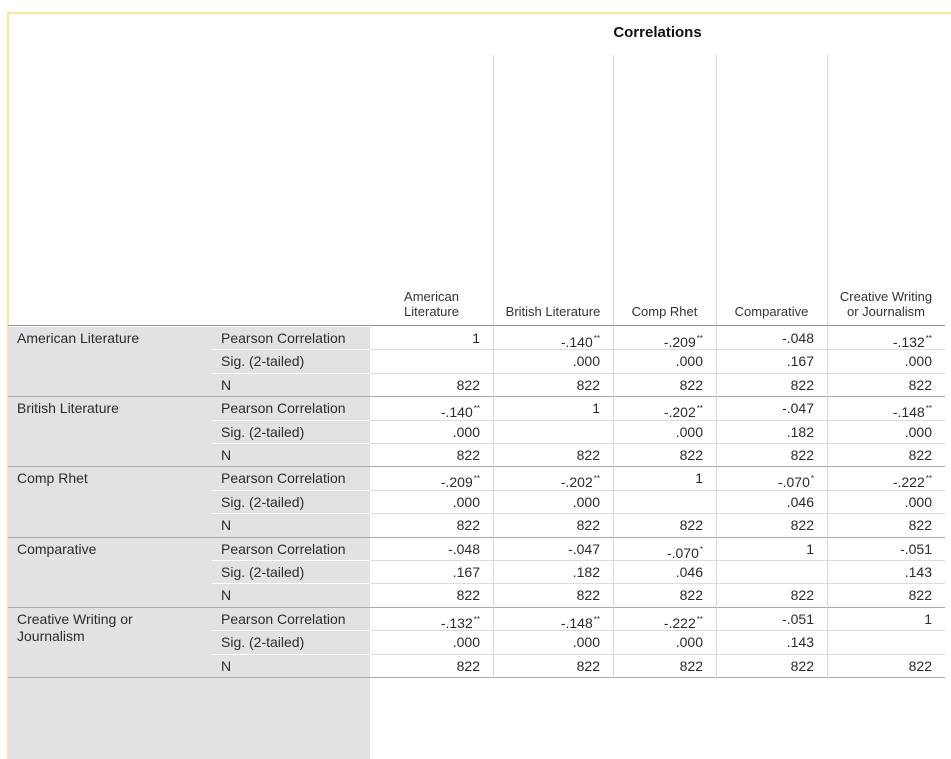 The image size is (951, 759). I want to click on column-header: Comparative, so click(771, 311).